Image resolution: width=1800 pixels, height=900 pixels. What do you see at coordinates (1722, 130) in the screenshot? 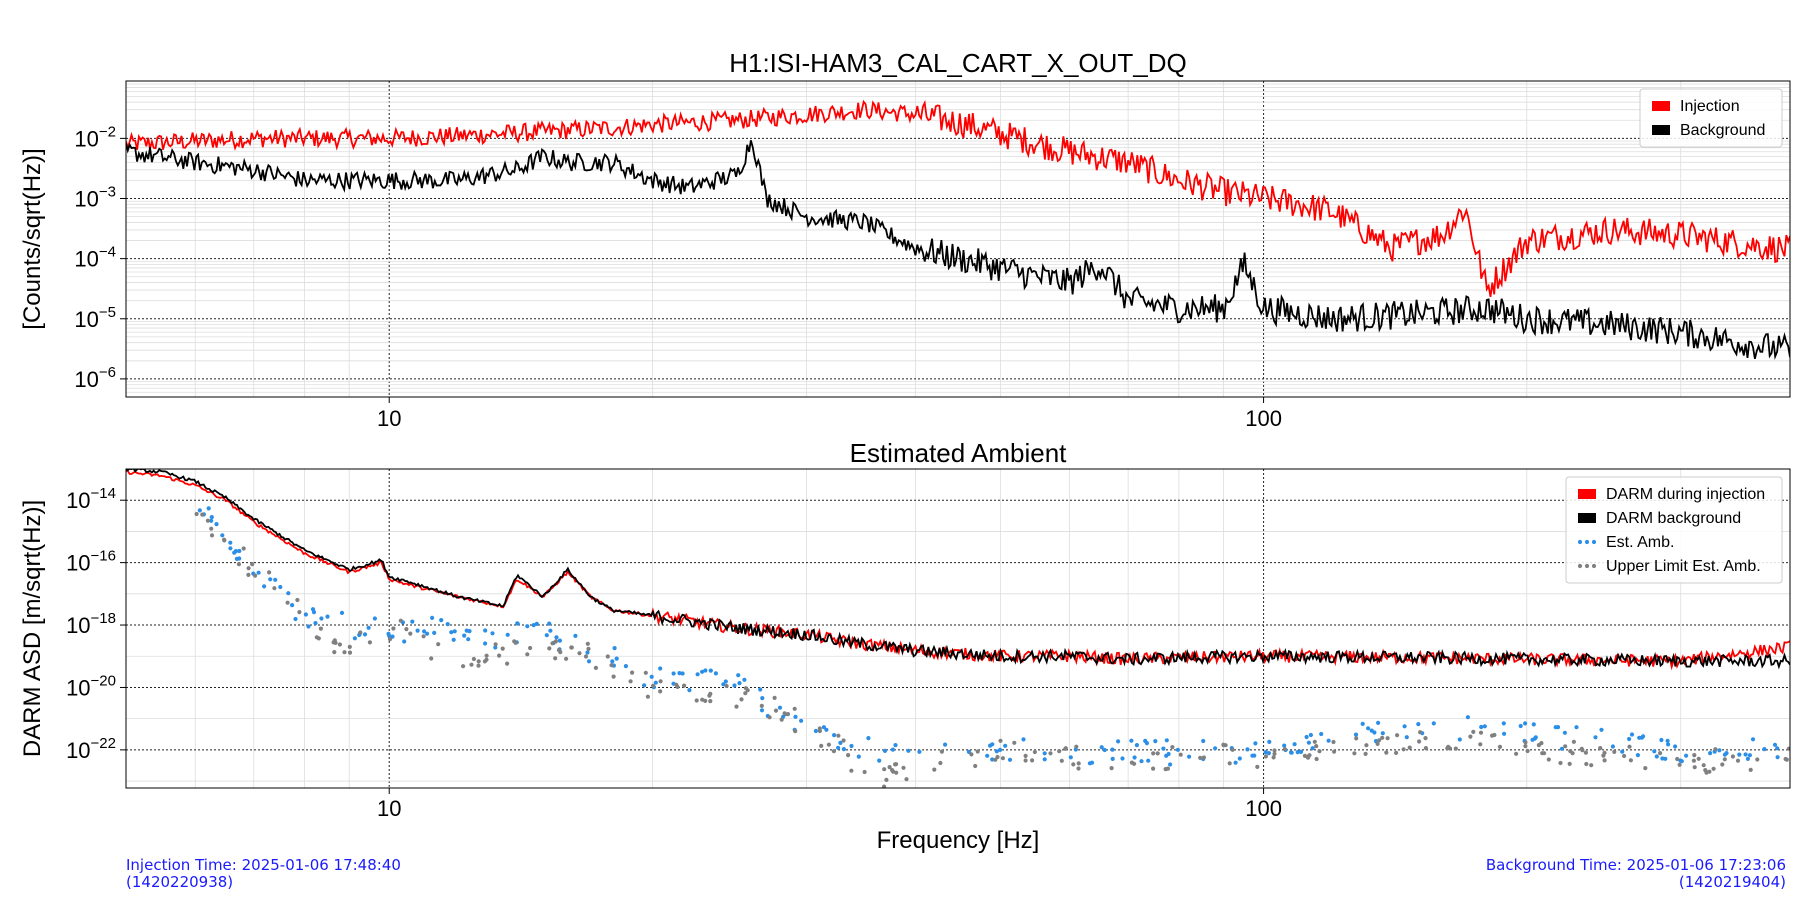
I see `legend-label: Background` at bounding box center [1722, 130].